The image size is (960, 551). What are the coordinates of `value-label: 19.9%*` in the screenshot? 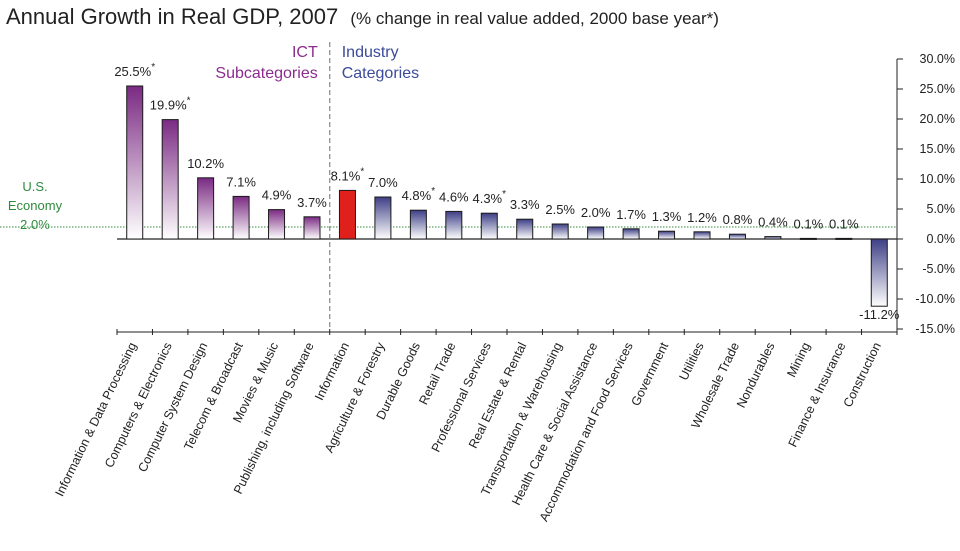 It's located at (170, 104).